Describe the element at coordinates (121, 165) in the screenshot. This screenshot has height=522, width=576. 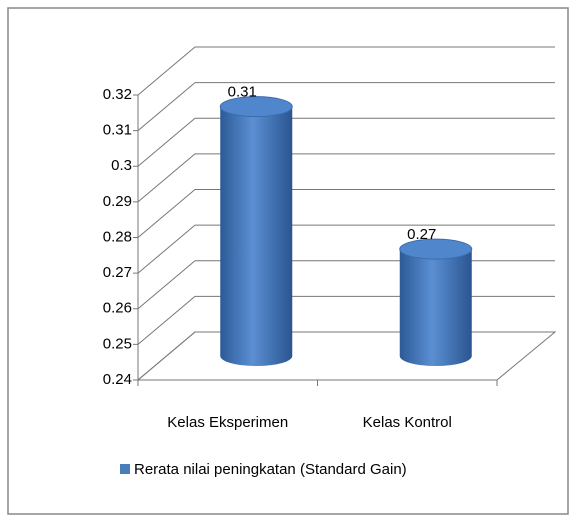
I see `y-tick-label: 0.3` at that location.